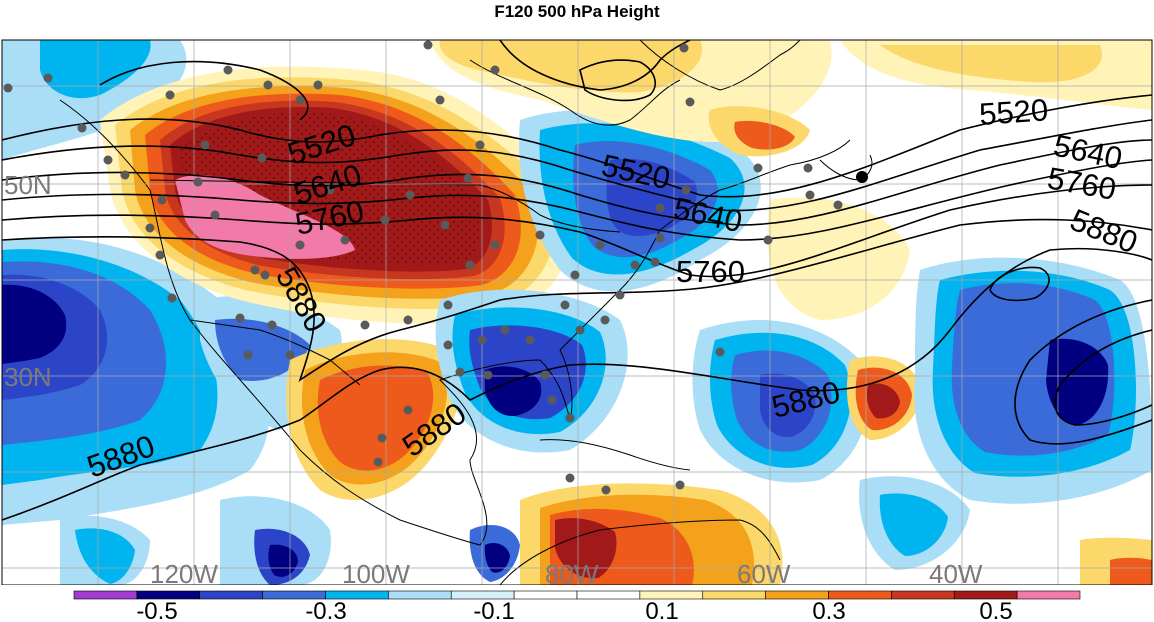 The width and height of the screenshot is (1154, 622). I want to click on colorbar-tick-label: -0.3, so click(325, 610).